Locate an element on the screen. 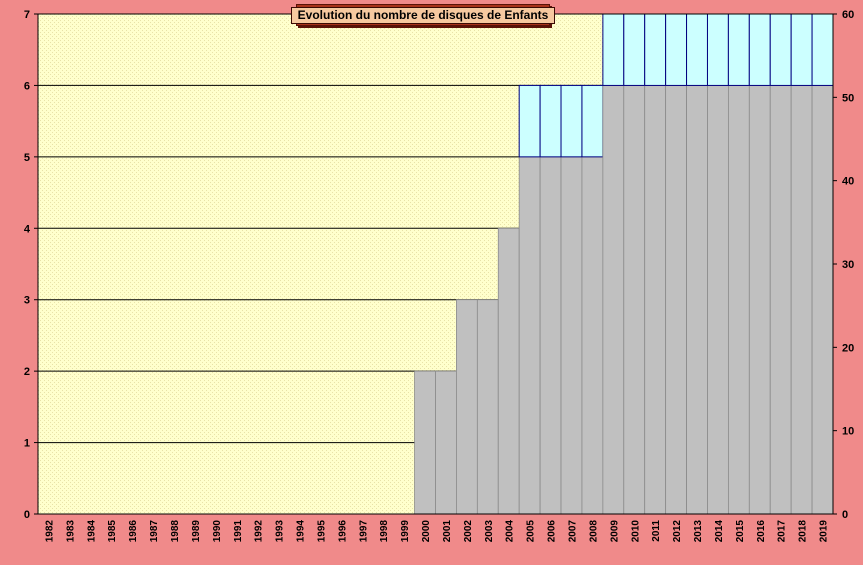  y2-tick-label: 30 is located at coordinates (848, 265).